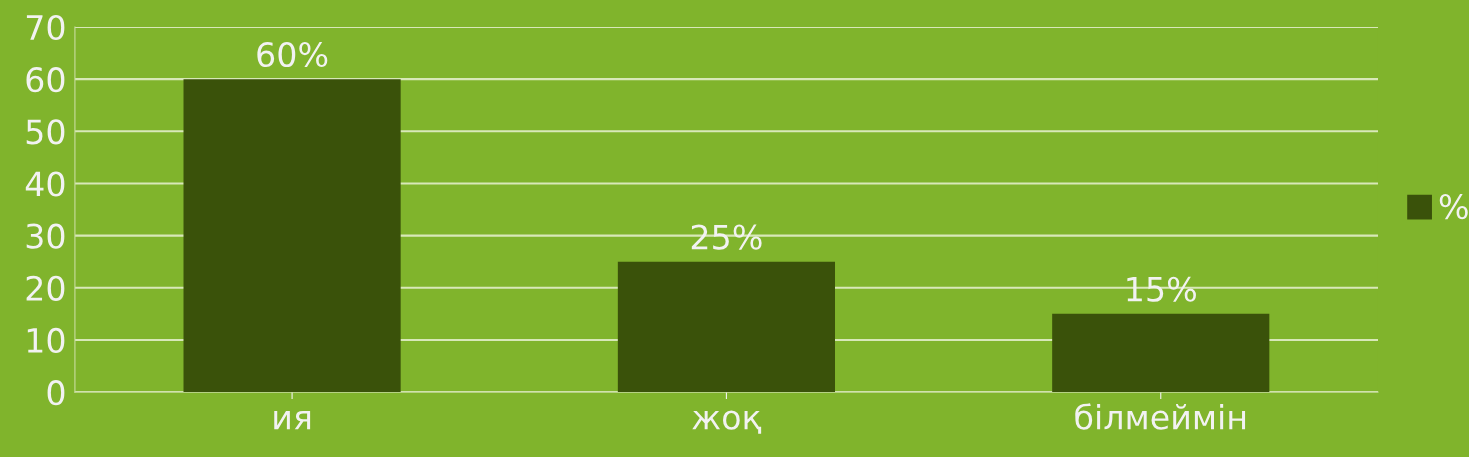  What do you see at coordinates (45, 27) in the screenshot?
I see `y-tick-label: 70` at bounding box center [45, 27].